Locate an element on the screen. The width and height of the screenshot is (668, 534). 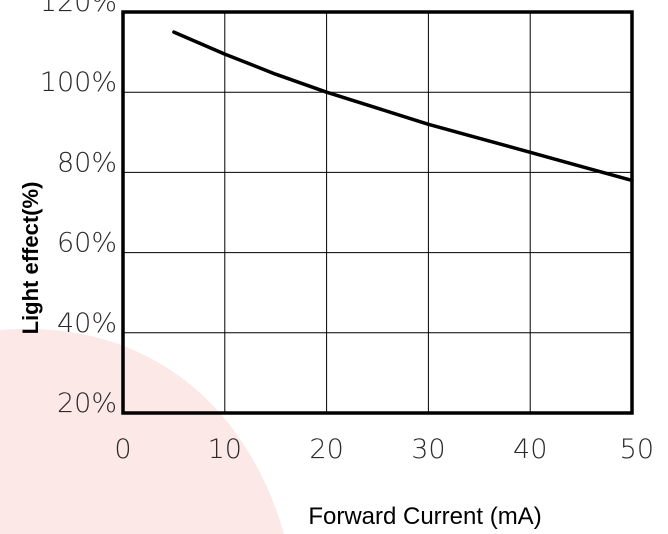
x-tick-labels: 0 10 20 30 40 50 is located at coordinates (384, 449).